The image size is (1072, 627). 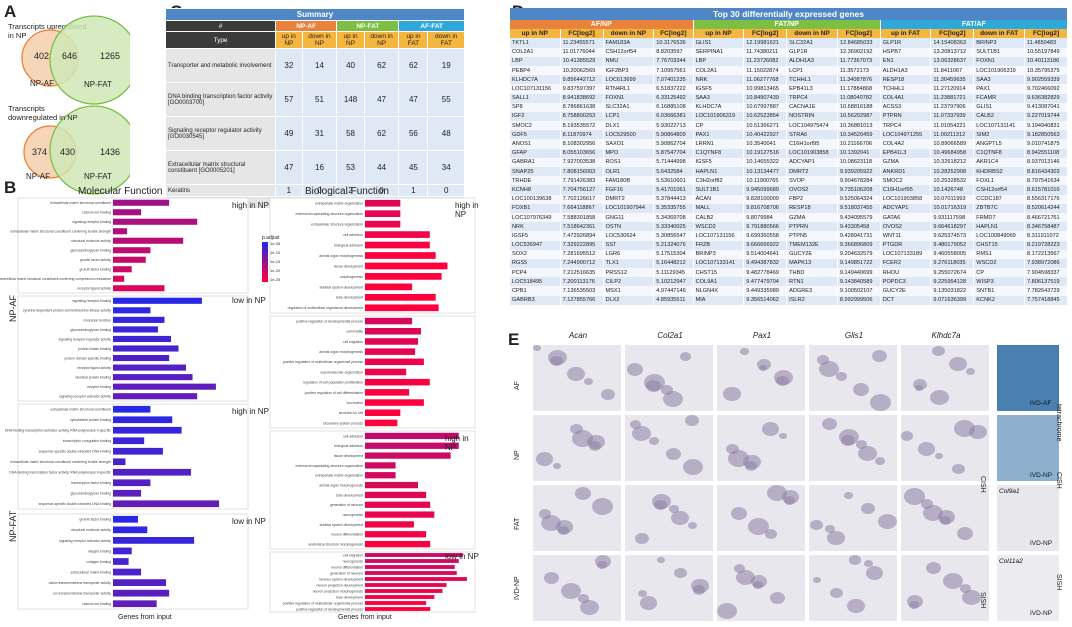 I want to click on go-term-label: extracellular matrix binding, so click(x=91, y=572).